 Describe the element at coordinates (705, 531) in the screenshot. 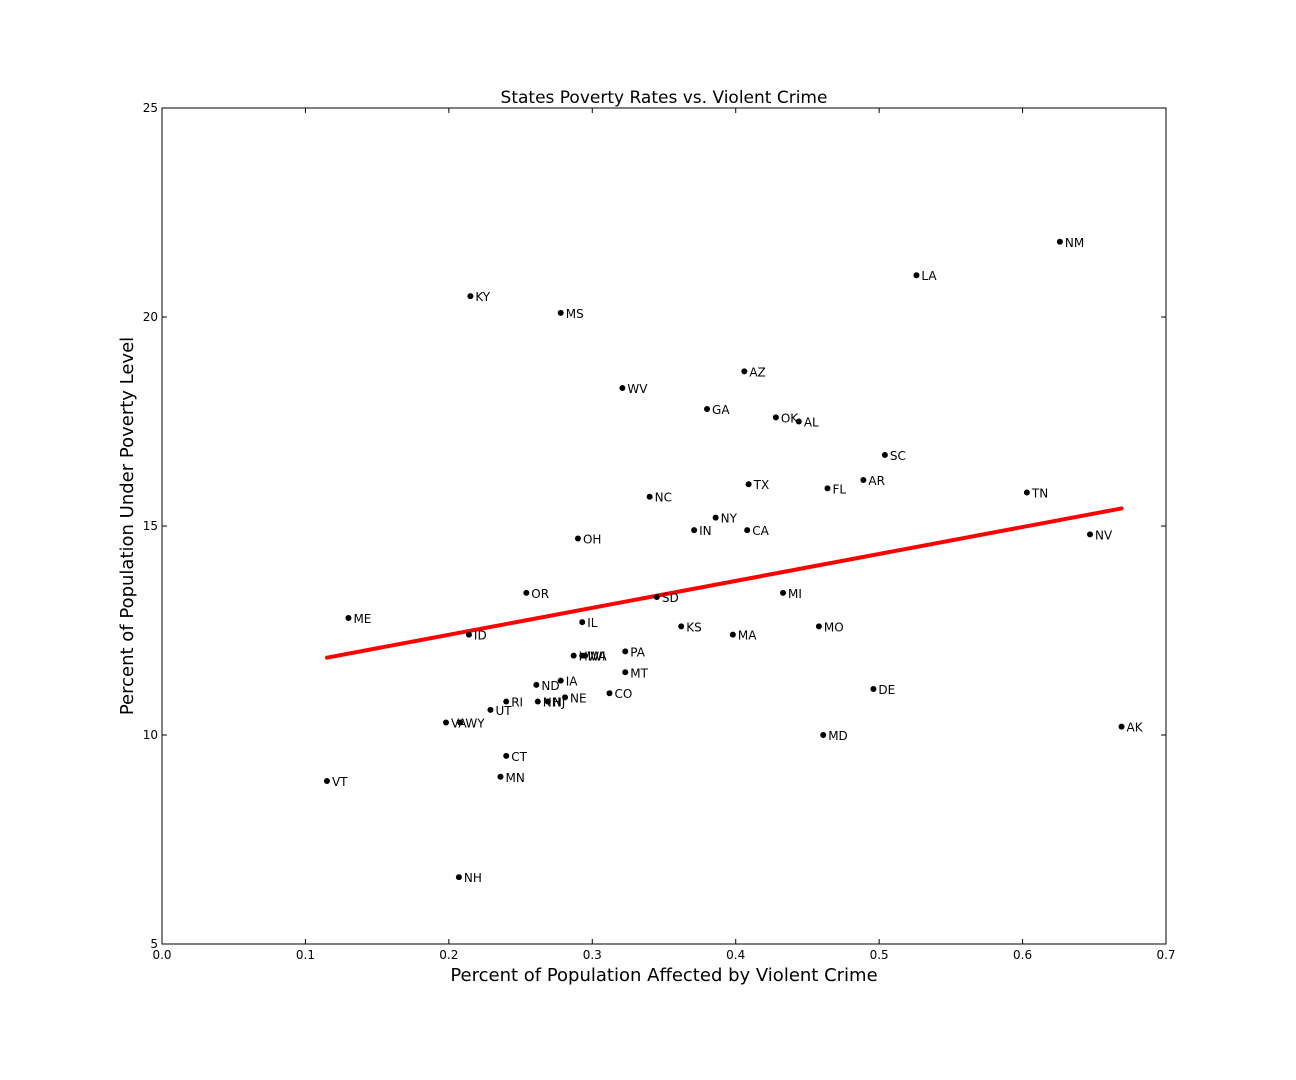

I see `point-label: IN` at that location.